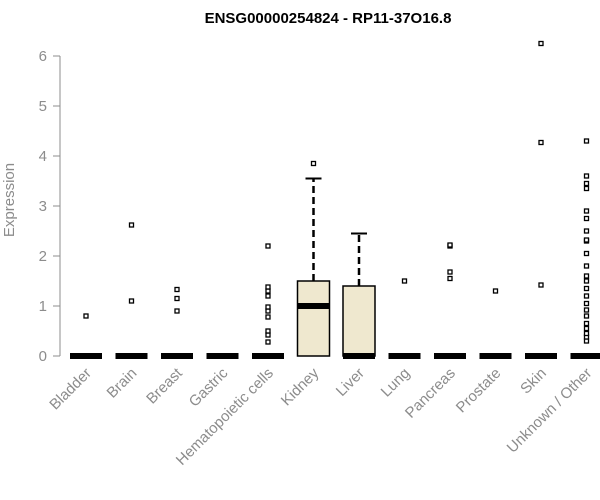 The image size is (600, 500). What do you see at coordinates (43, 356) in the screenshot?
I see `y-tick-label: 0` at bounding box center [43, 356].